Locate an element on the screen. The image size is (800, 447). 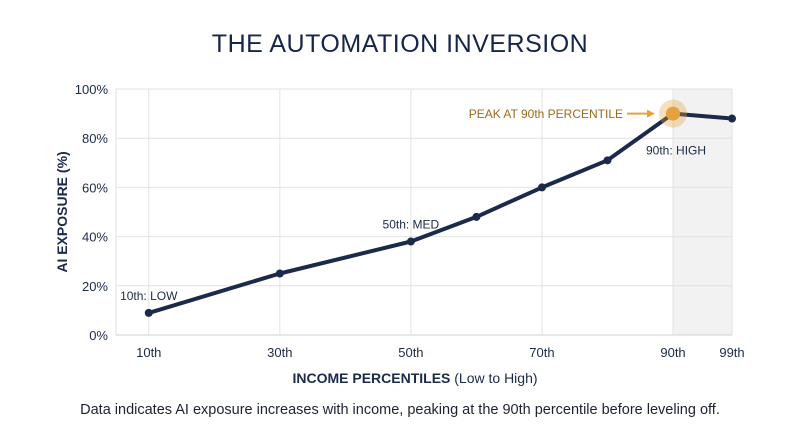
peak-label: PEAK AT 90th PERCENTILE is located at coordinates (546, 114).